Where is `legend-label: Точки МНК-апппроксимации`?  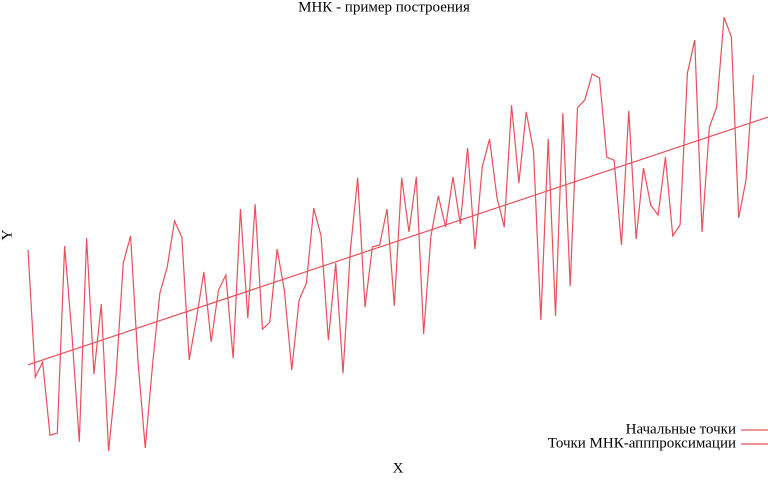 legend-label: Точки МНК-апппроксимации is located at coordinates (642, 443).